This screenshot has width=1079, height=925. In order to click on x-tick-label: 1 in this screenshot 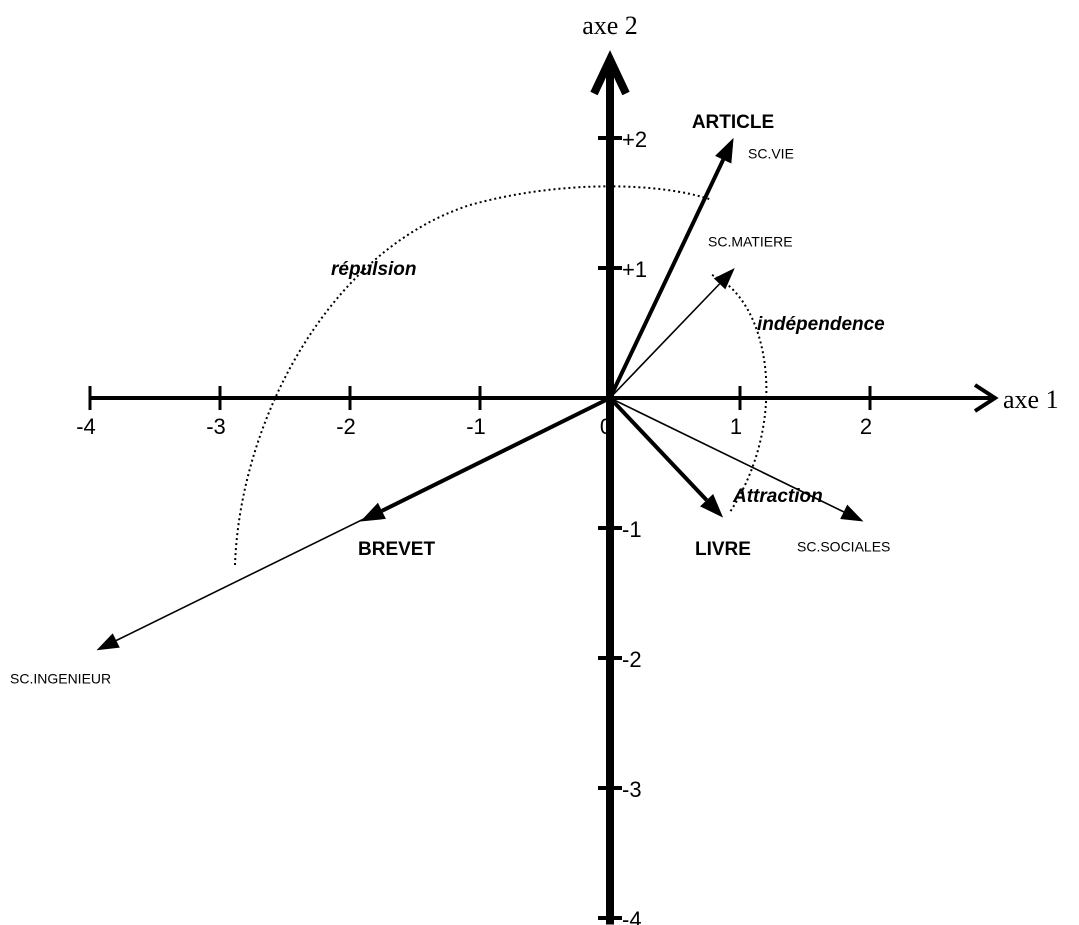, I will do `click(736, 426)`.